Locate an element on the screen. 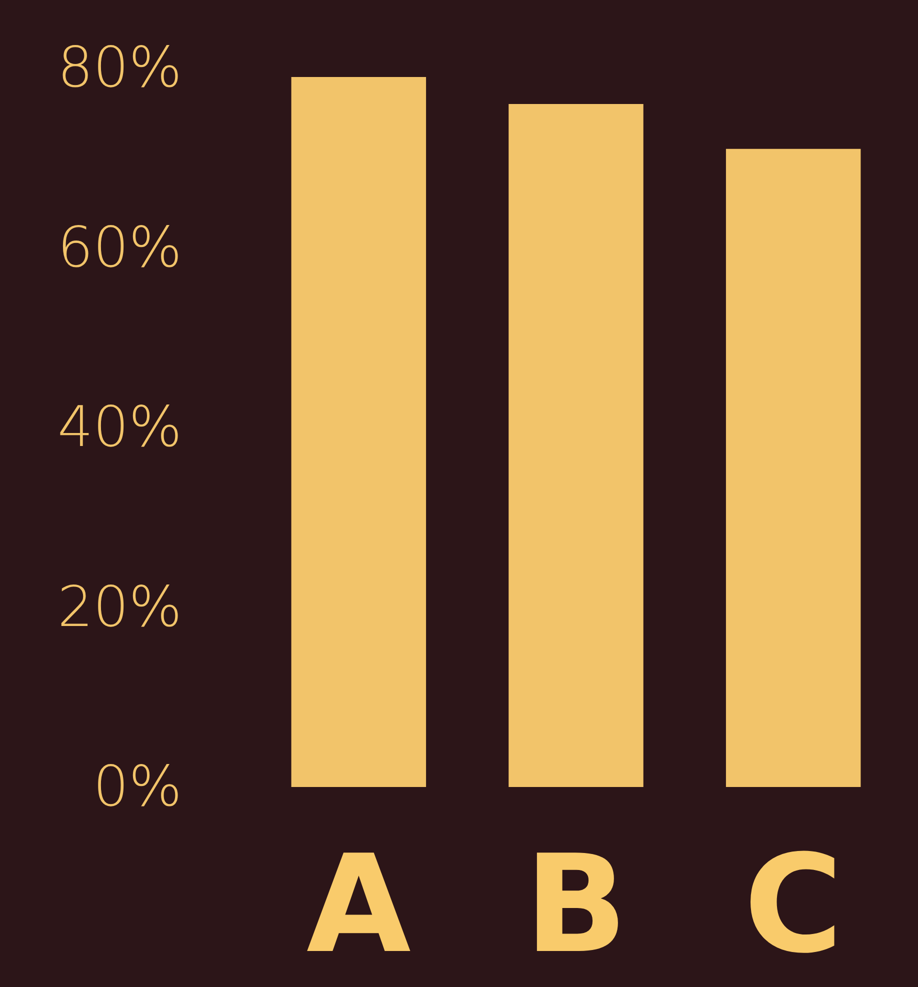 This screenshot has height=987, width=918. x-tick-label: C is located at coordinates (793, 904).